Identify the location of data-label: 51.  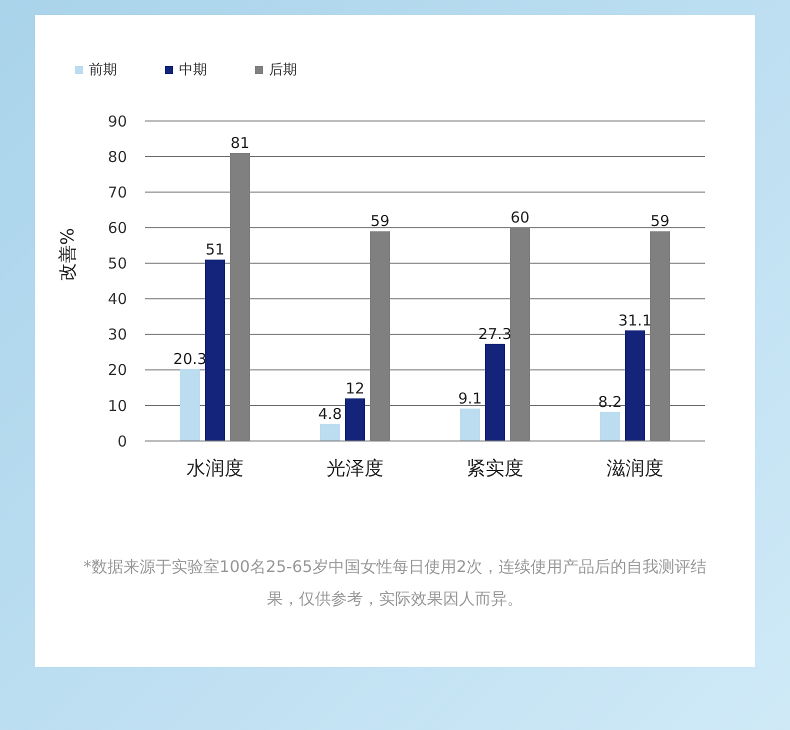
(215, 249).